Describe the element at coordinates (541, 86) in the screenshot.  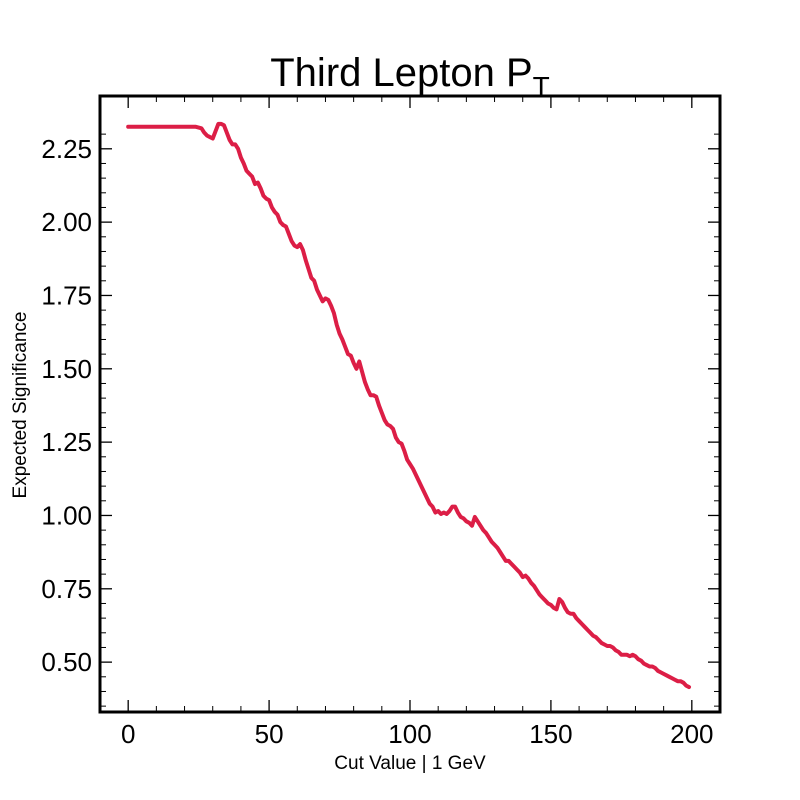
I see `chart-title-subscript: T` at that location.